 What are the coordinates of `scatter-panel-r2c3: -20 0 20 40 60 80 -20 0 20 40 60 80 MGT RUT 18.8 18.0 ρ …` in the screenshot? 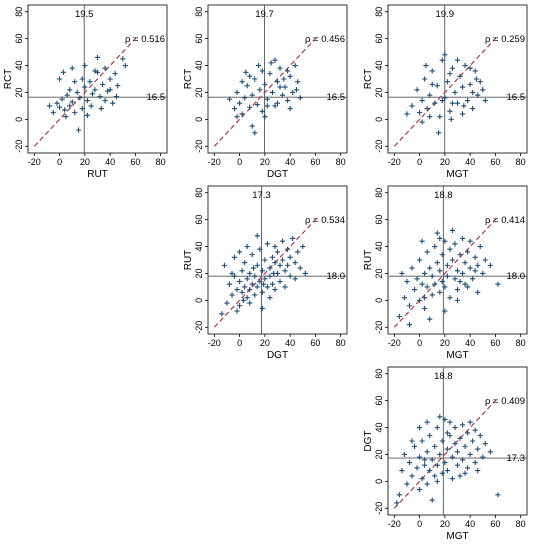 It's located at (445, 273).